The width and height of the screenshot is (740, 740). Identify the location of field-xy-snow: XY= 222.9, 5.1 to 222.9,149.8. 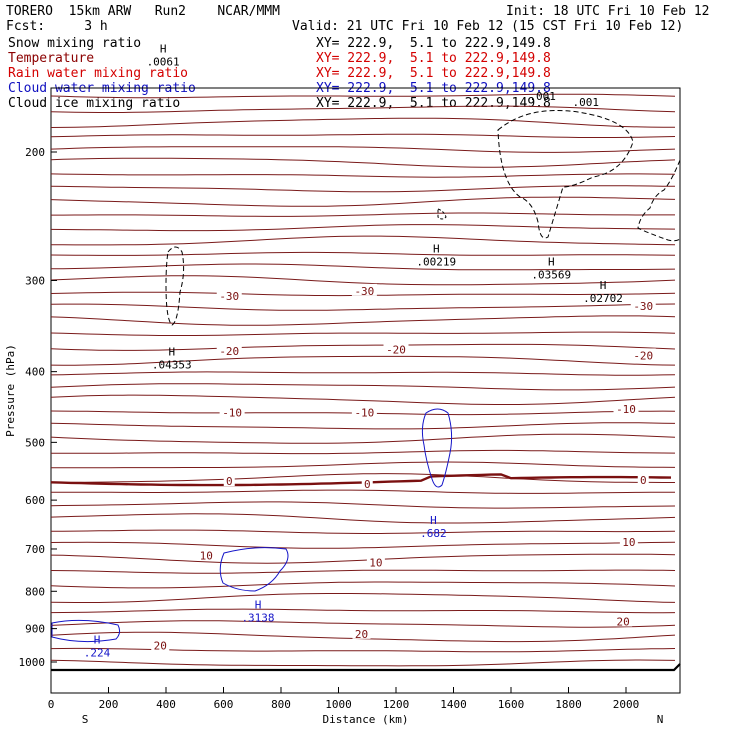
(433, 43).